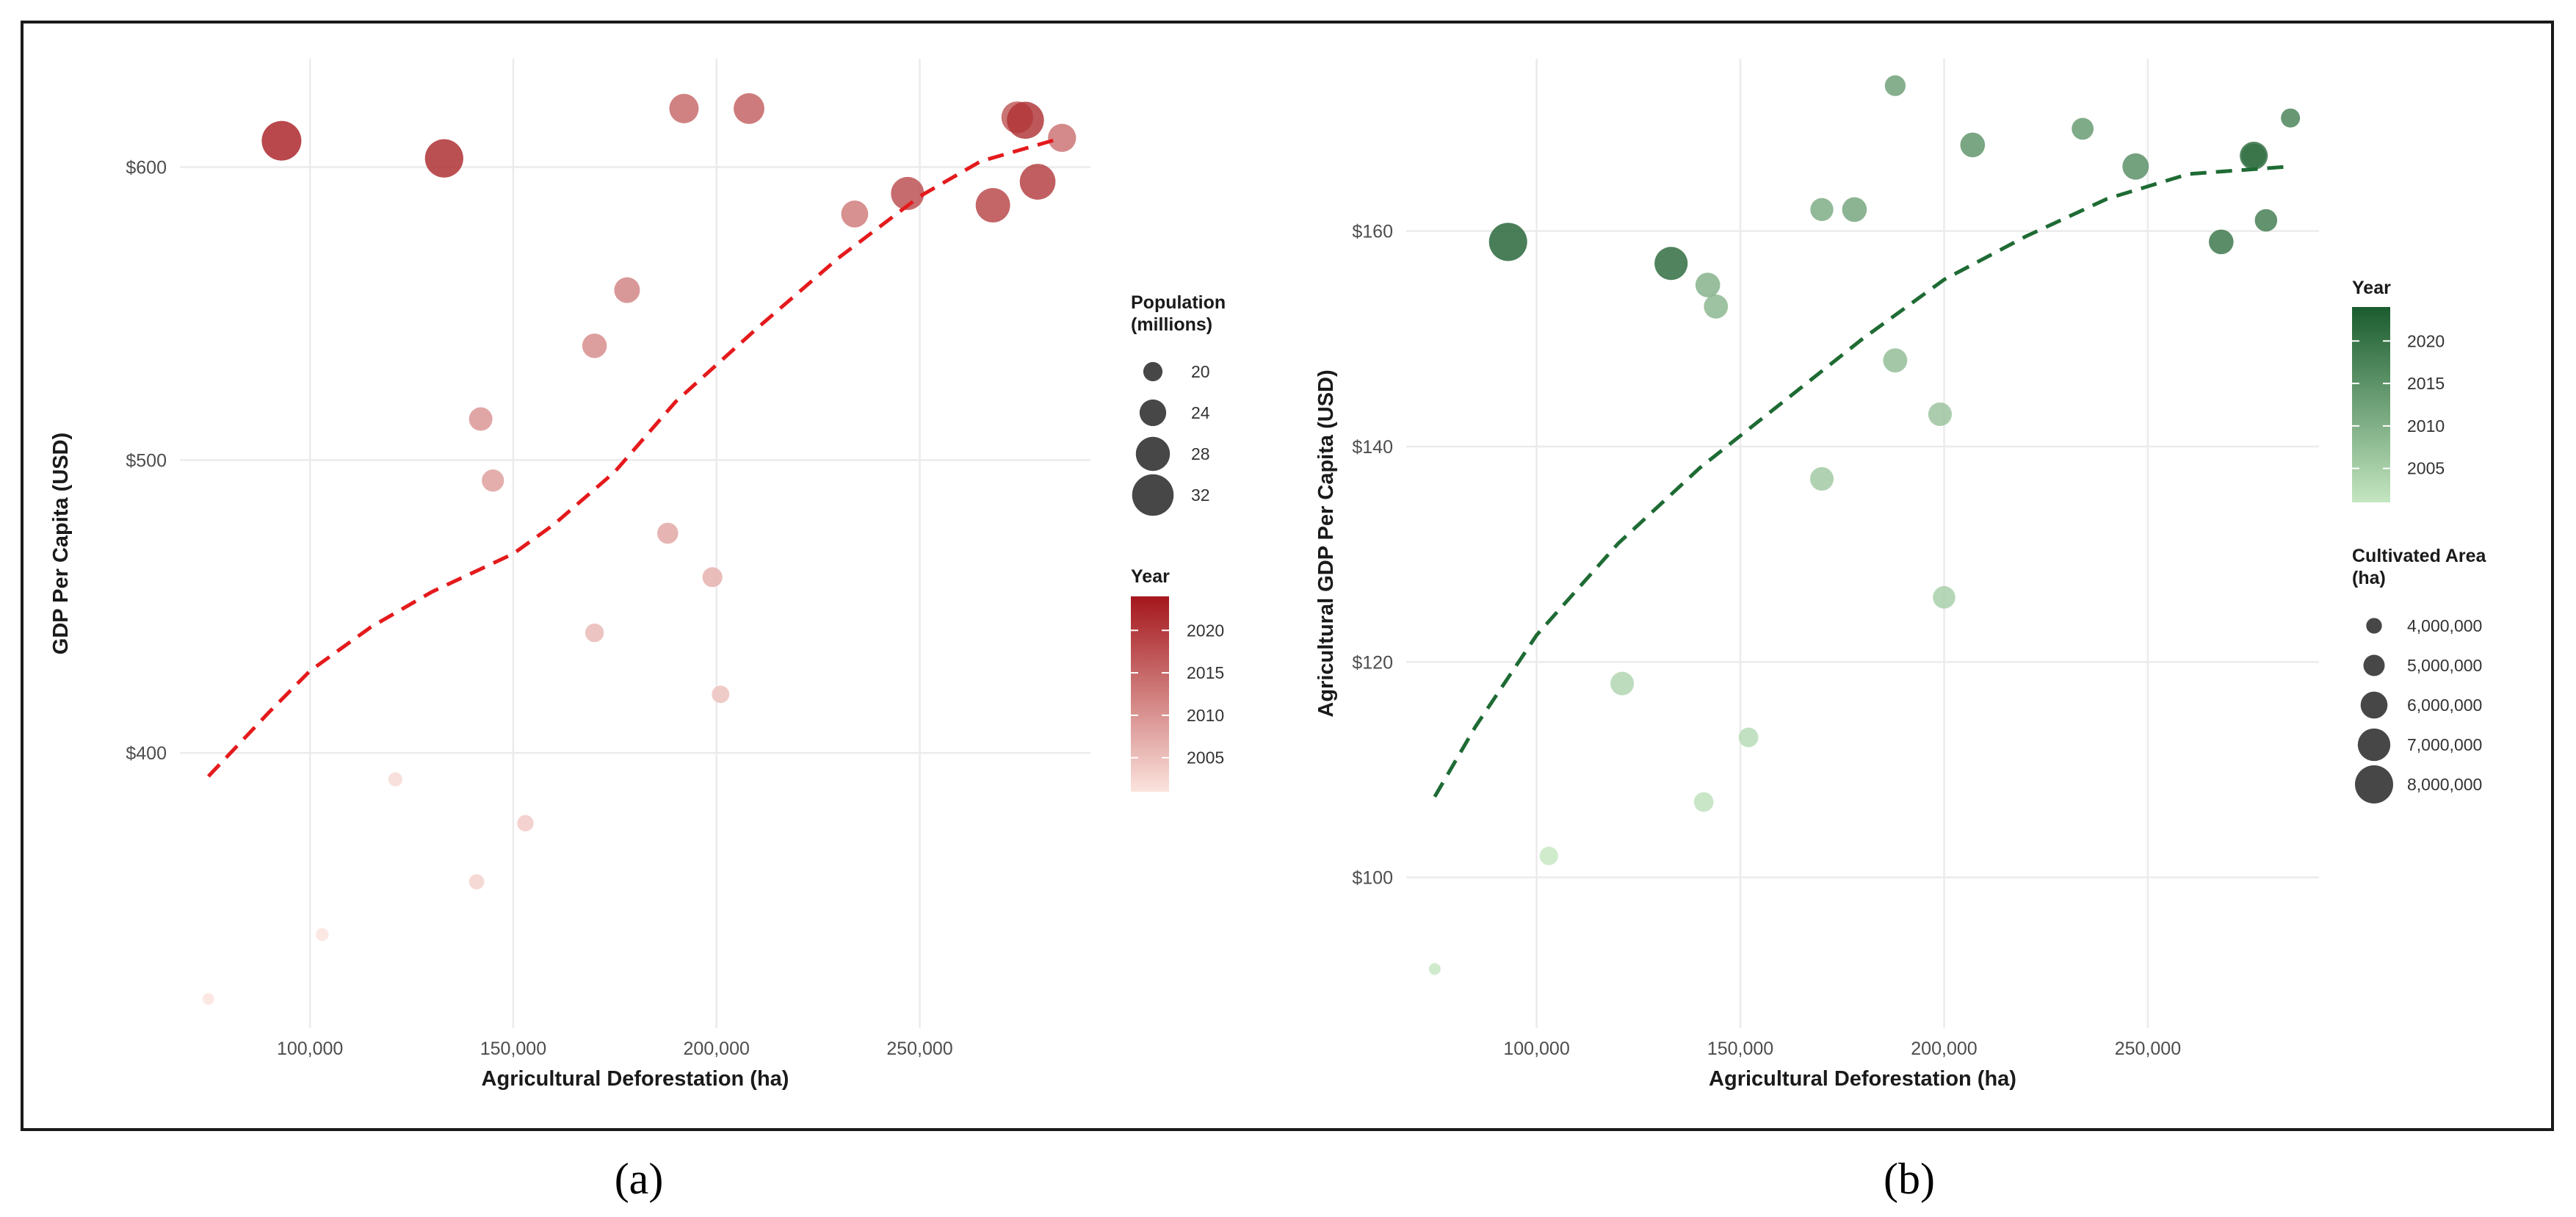 This screenshot has width=2576, height=1217. Describe the element at coordinates (1671, 264) in the screenshot. I see `data-point-2022` at that location.